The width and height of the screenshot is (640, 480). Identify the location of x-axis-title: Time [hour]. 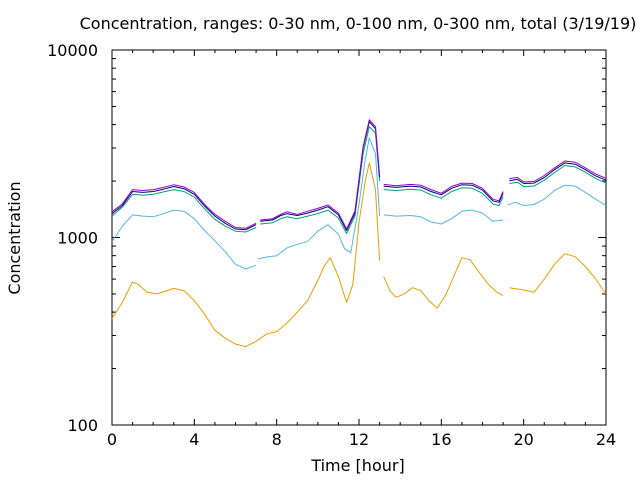
(357, 465).